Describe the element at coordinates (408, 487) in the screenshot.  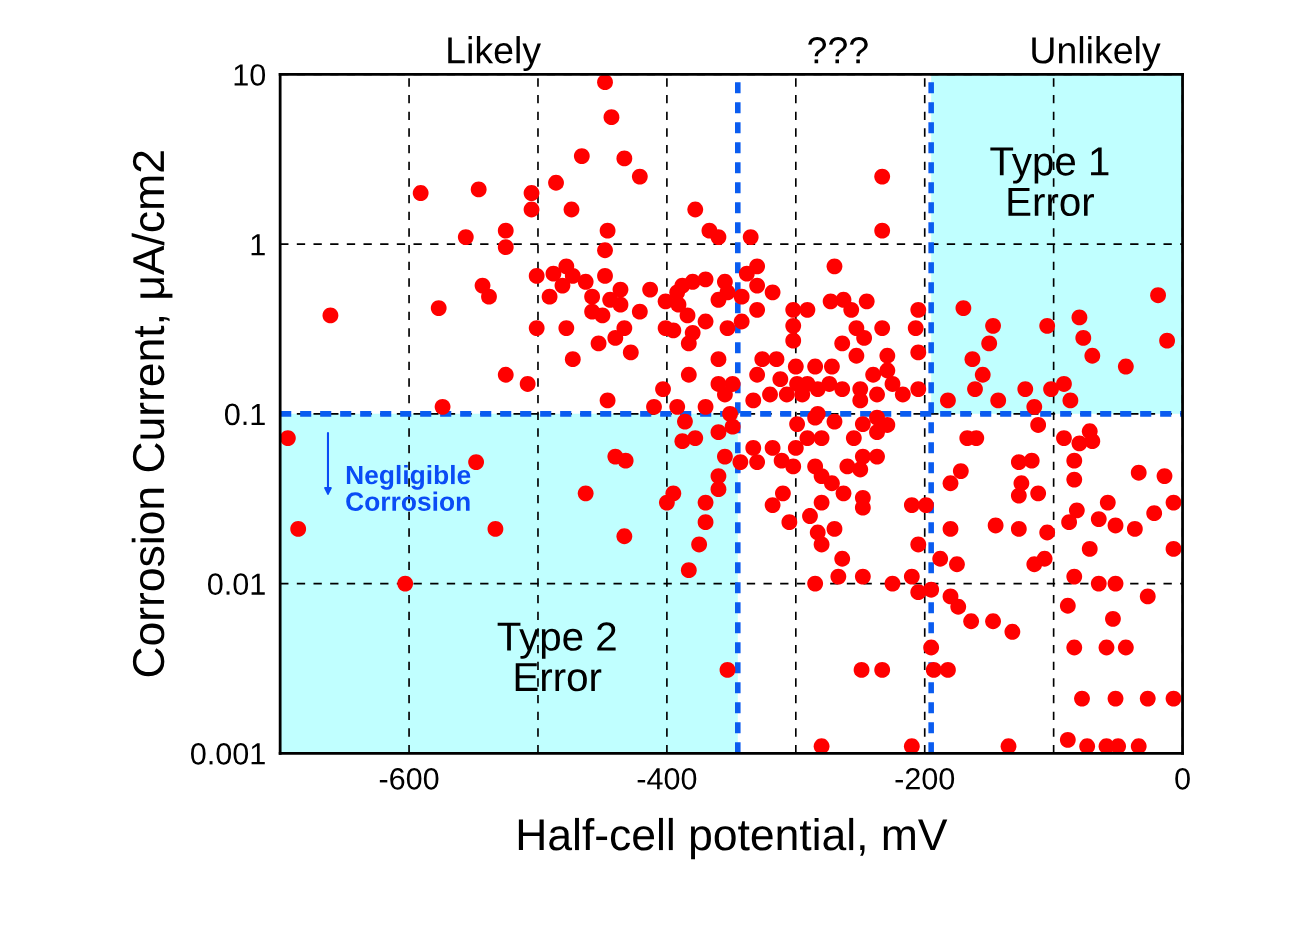
I see `annotation: Negligible Corrosion` at that location.